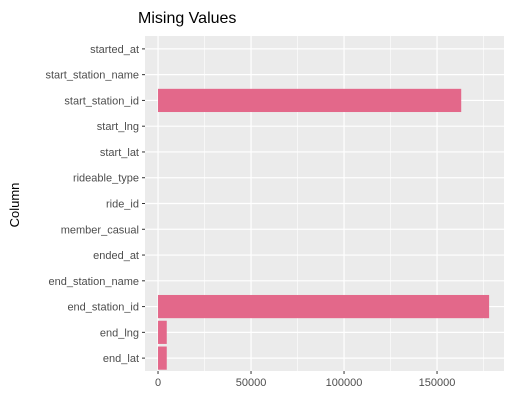  Describe the element at coordinates (187, 18) in the screenshot. I see `chart-title: Mising Values` at that location.